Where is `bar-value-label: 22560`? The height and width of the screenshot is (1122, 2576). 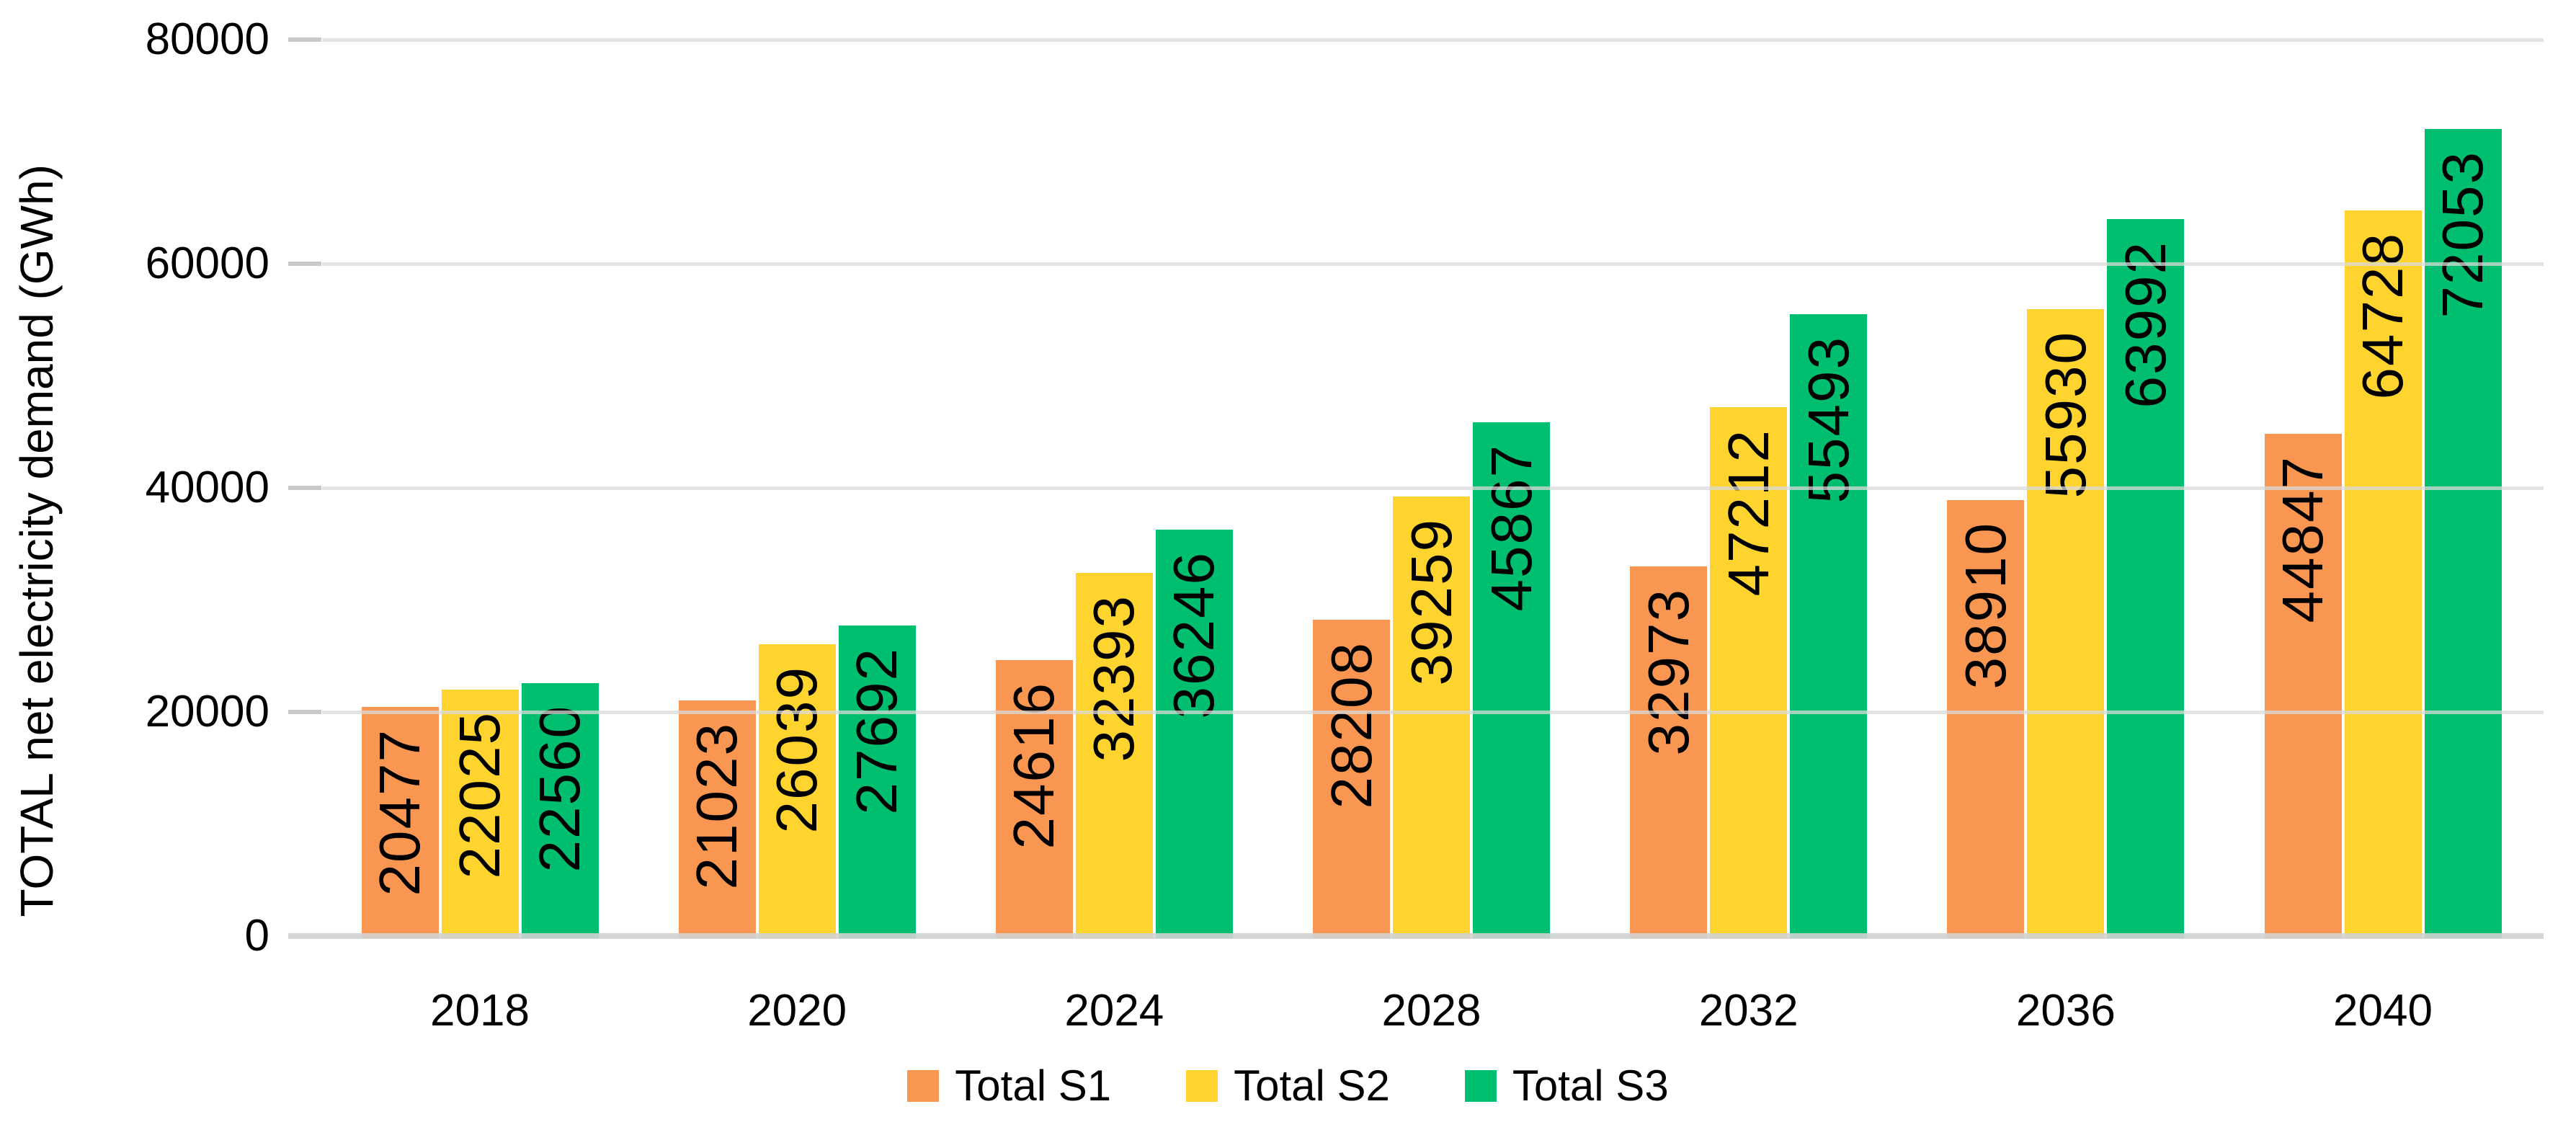 bar-value-label: 22560 is located at coordinates (559, 789).